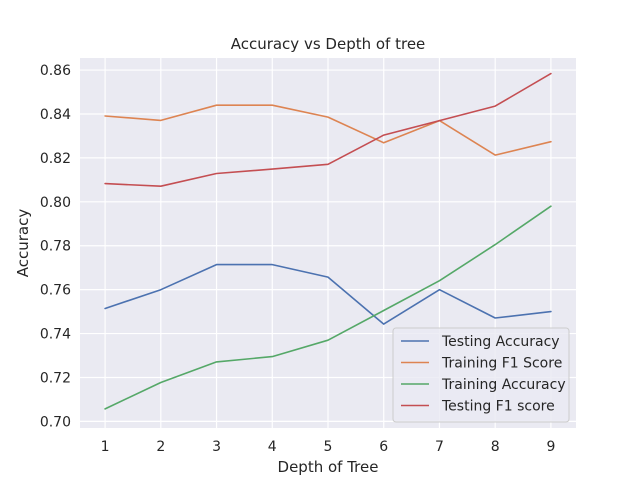 The image size is (640, 480). What do you see at coordinates (328, 467) in the screenshot?
I see `x-axis-title: Depth of Tree` at bounding box center [328, 467].